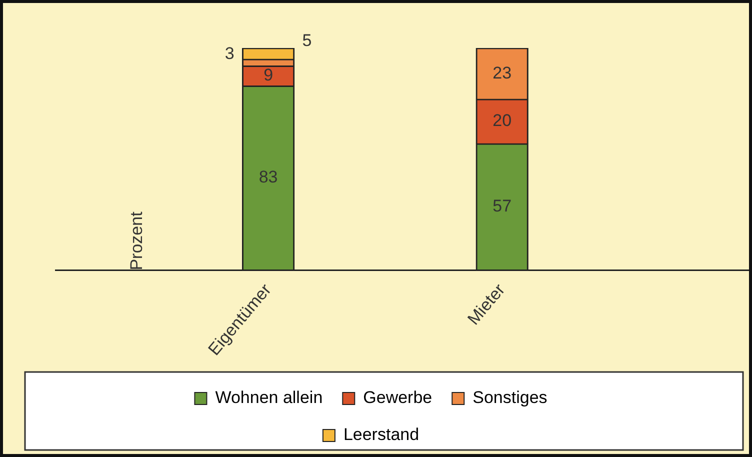 The image size is (752, 457). What do you see at coordinates (502, 206) in the screenshot?
I see `data-label: 57` at bounding box center [502, 206].